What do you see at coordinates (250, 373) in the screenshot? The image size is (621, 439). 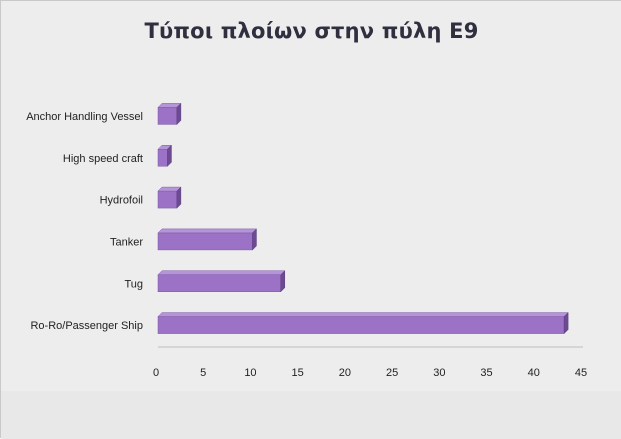 I see `x-tick-label: 10` at bounding box center [250, 373].